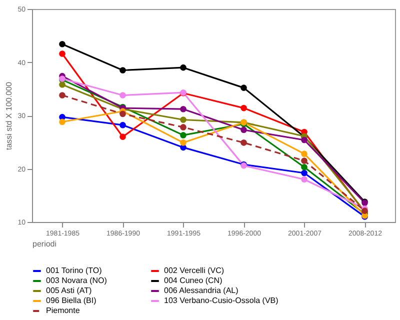  I want to click on legend-label: 003 Novara (NO), so click(77, 280).